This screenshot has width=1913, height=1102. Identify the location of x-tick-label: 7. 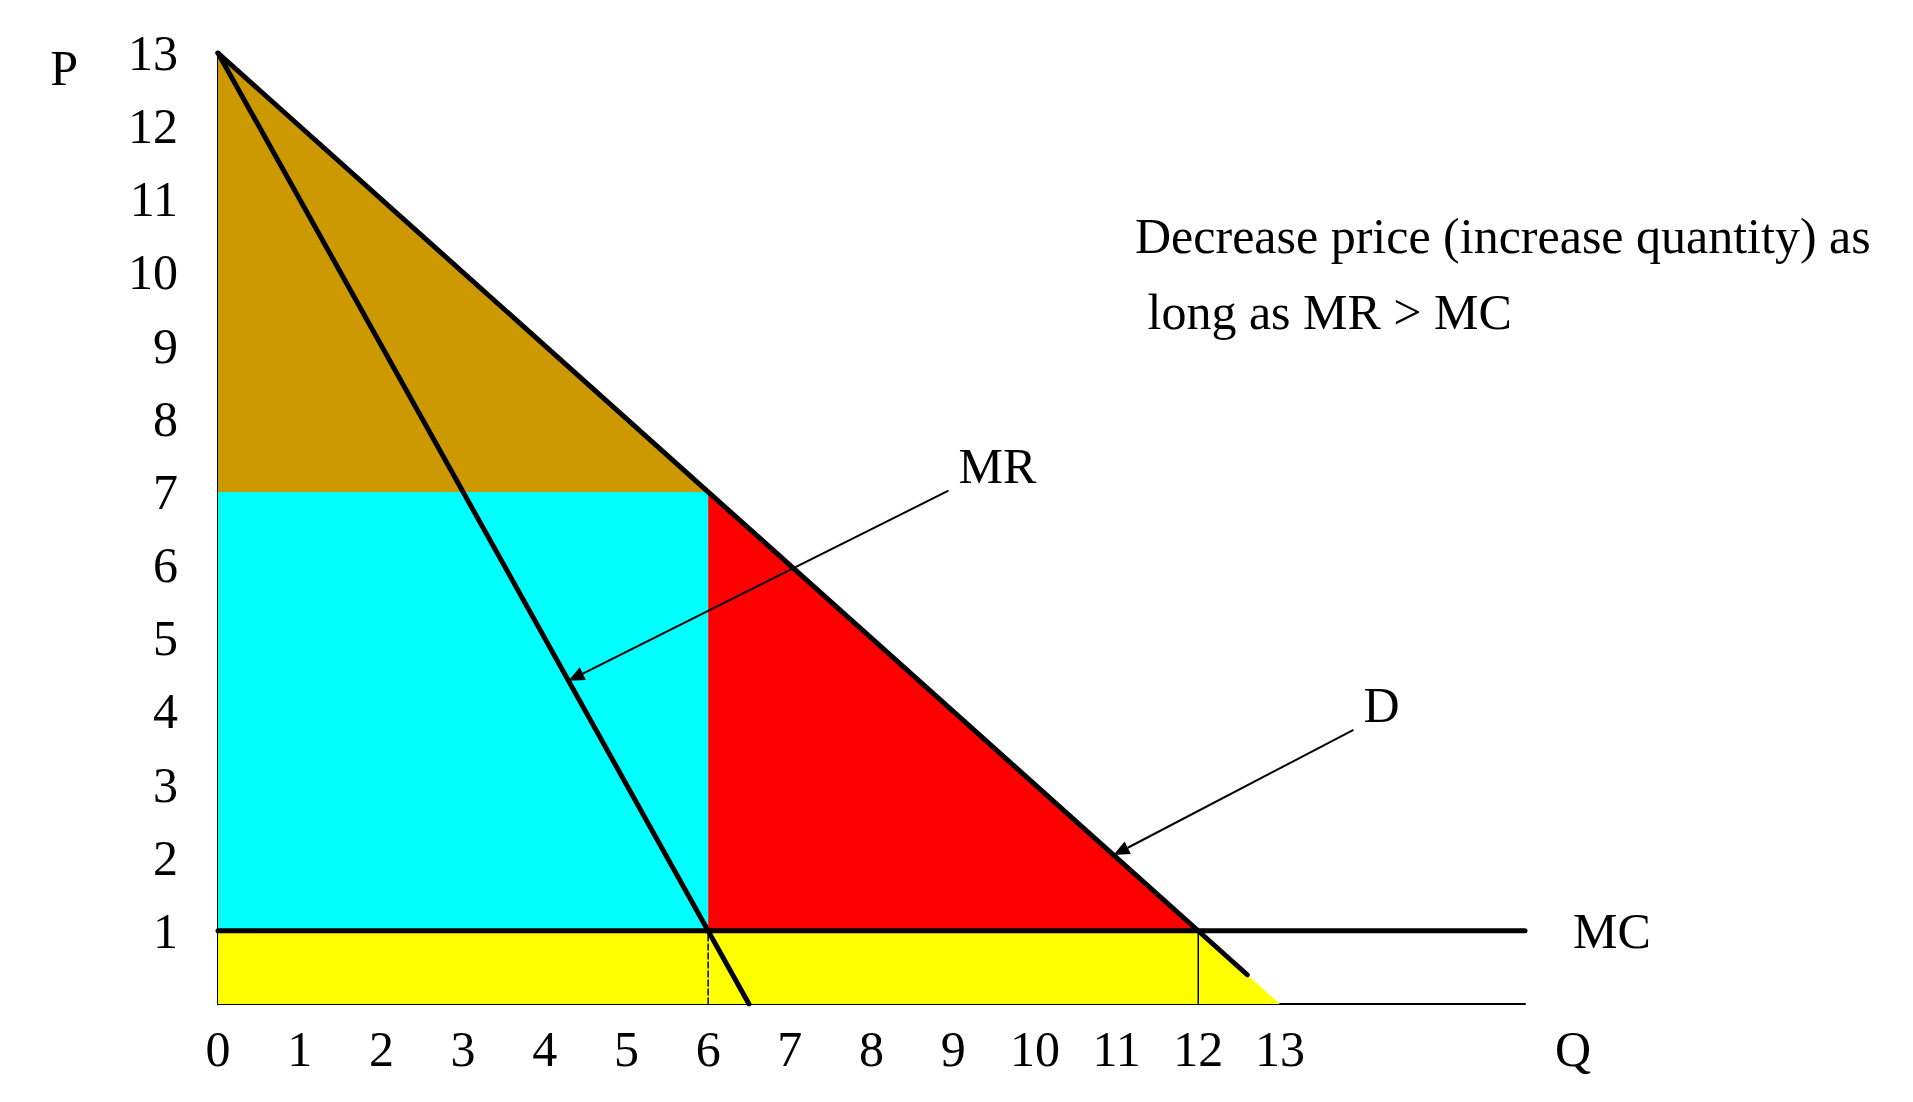
(790, 1049).